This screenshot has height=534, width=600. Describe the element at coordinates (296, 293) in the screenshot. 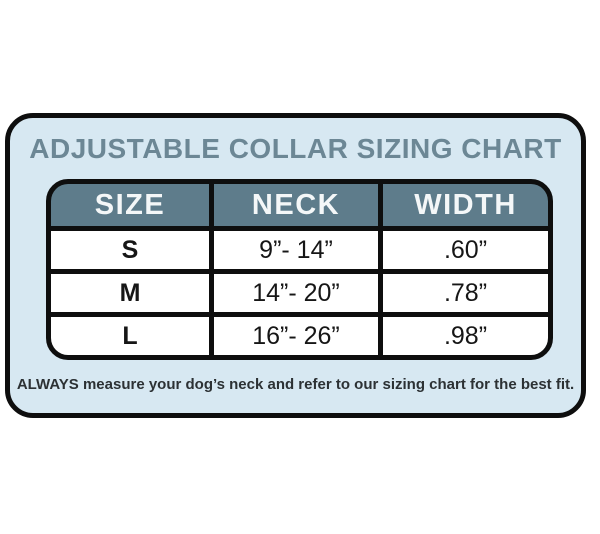

I see `table-cell-neck-m: 14”- 20”` at that location.